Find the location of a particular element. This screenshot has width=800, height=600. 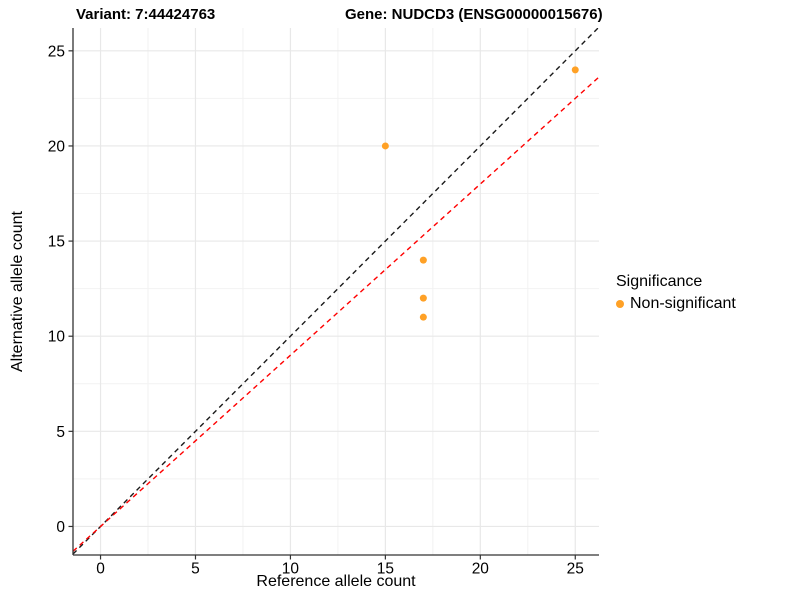

legend: Significance Non-significant is located at coordinates (676, 293).